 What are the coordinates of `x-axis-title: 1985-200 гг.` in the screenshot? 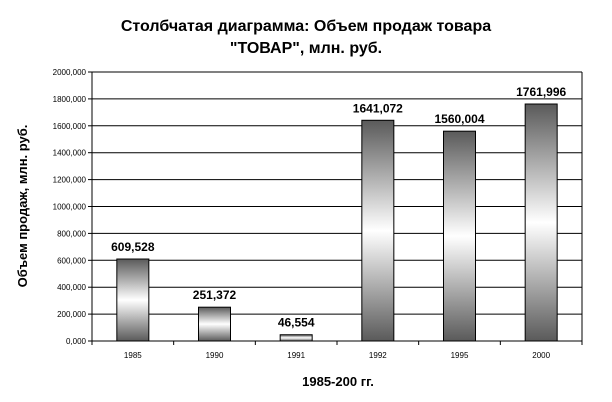 It's located at (338, 381).